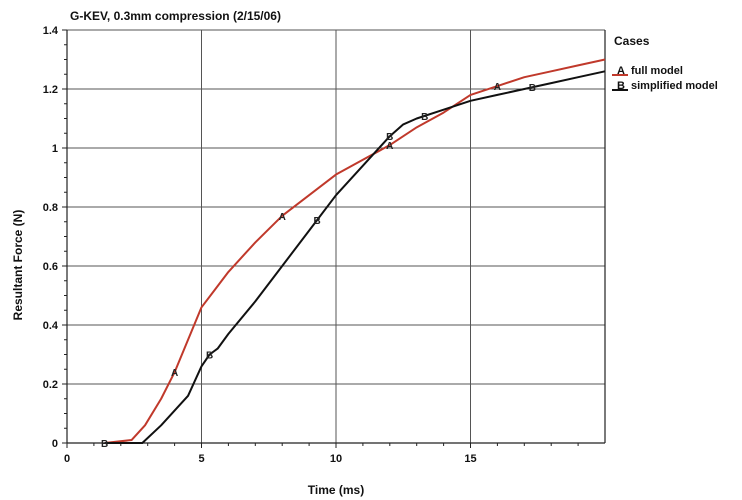  Describe the element at coordinates (51, 31) in the screenshot. I see `y-tick-label: 1.4` at that location.